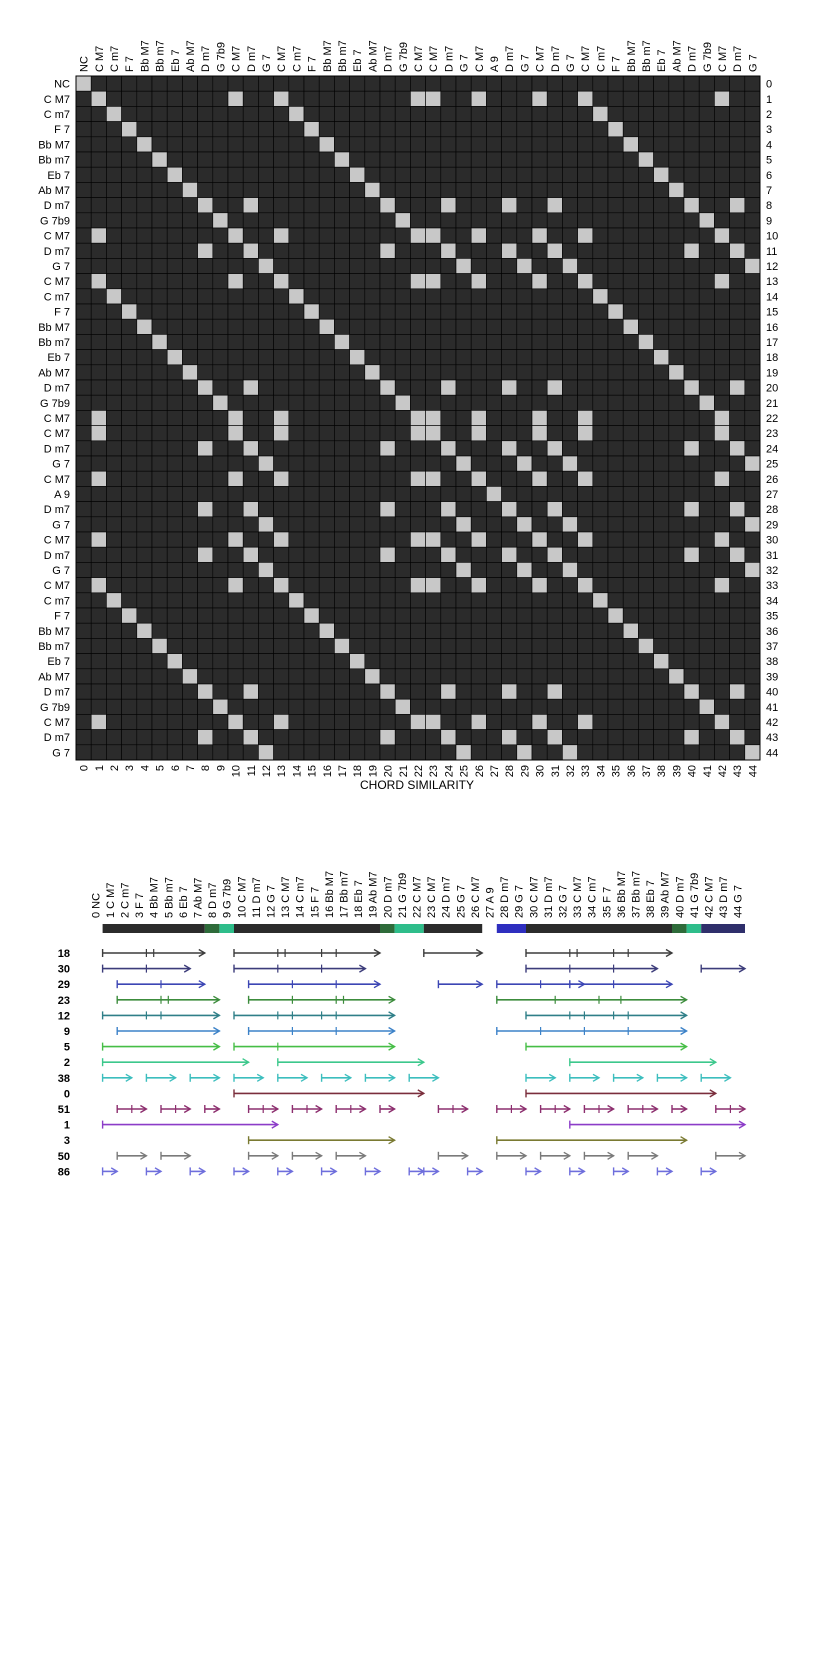  What do you see at coordinates (738, 771) in the screenshot?
I see `heatmap-bottom-index: 43` at bounding box center [738, 771].